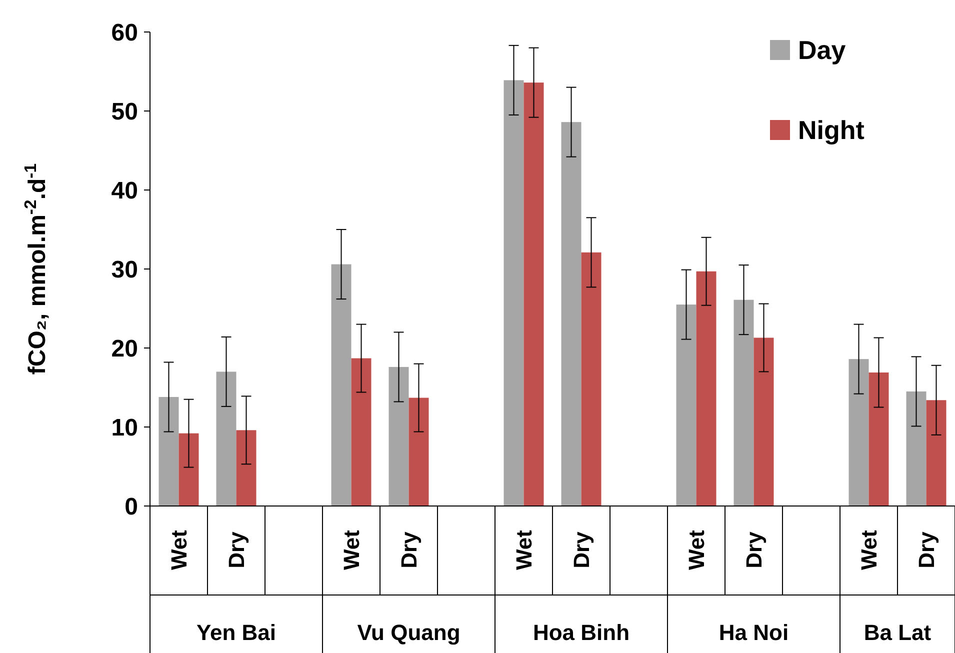 This screenshot has height=653, width=955. Describe the element at coordinates (124, 270) in the screenshot. I see `y-tick-label: 30` at that location.